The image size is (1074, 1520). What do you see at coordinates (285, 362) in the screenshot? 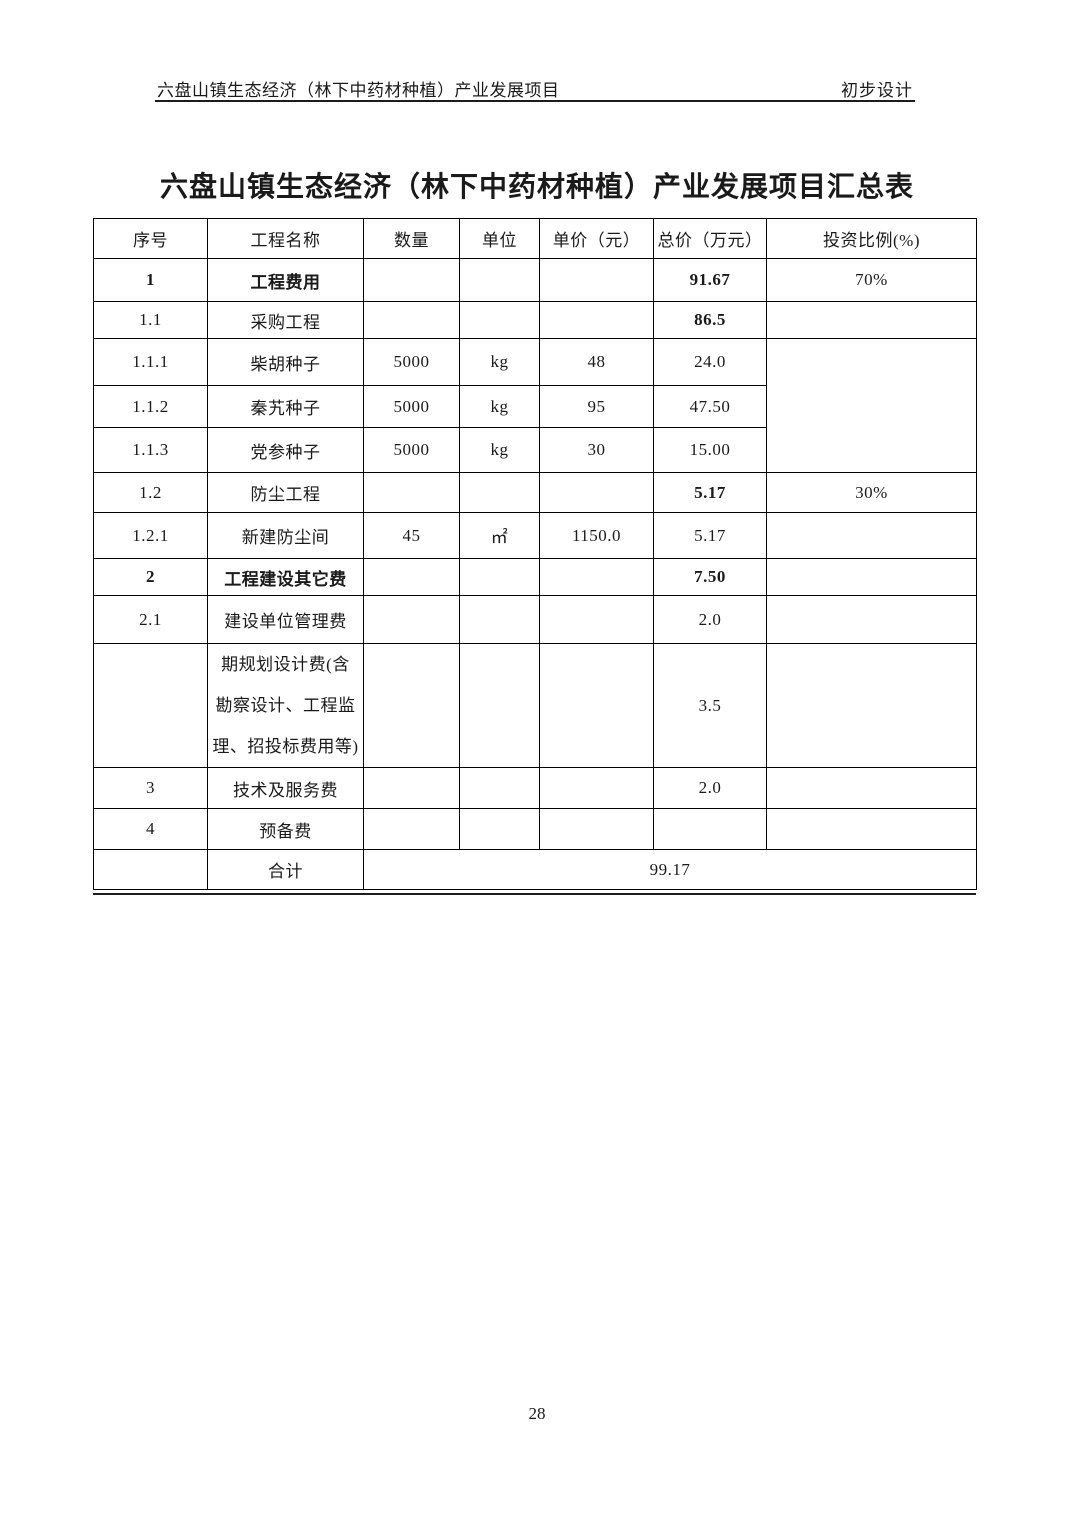
I see `cell-name: 柴胡种子` at bounding box center [285, 362].